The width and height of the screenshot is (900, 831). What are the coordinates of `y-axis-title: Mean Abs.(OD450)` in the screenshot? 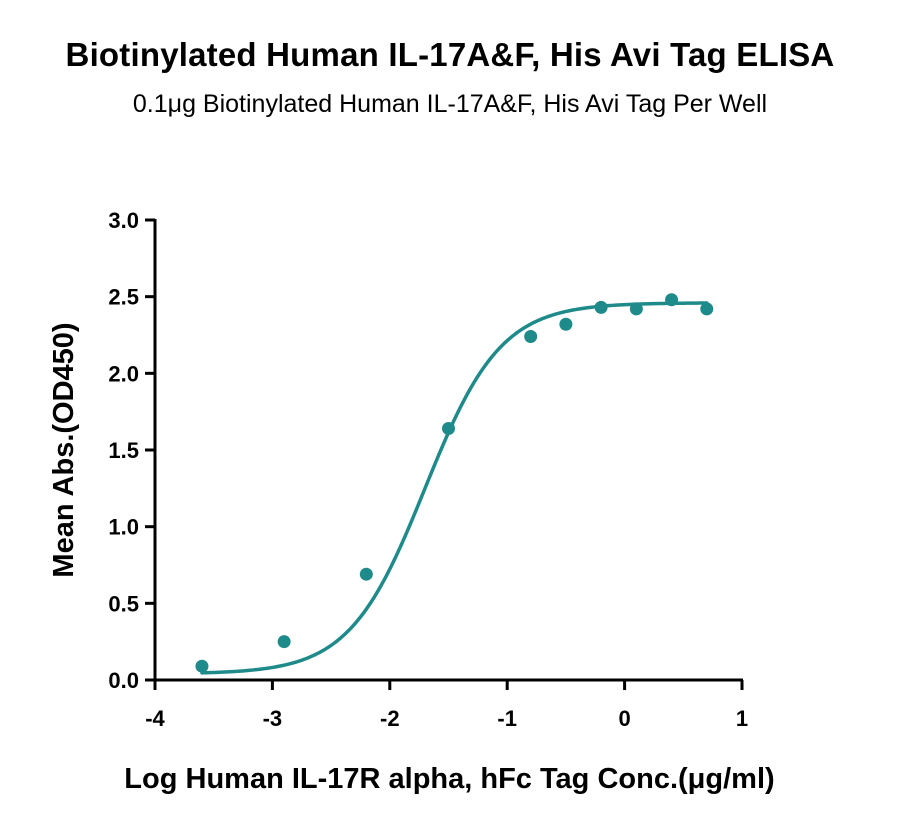 It's located at (64, 449).